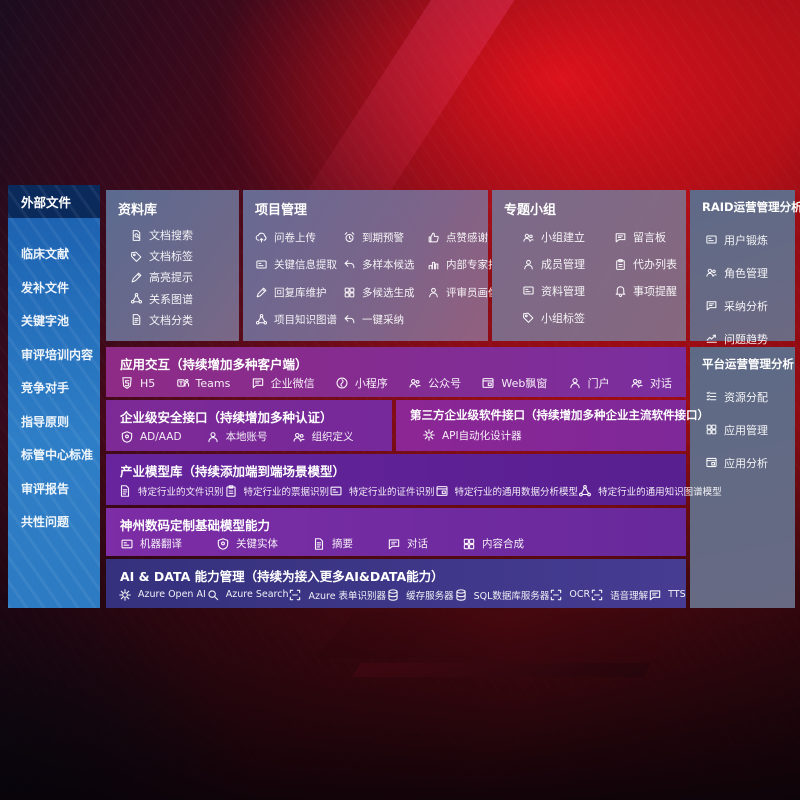  Describe the element at coordinates (568, 318) in the screenshot. I see `feature-item: 小组标签` at that location.